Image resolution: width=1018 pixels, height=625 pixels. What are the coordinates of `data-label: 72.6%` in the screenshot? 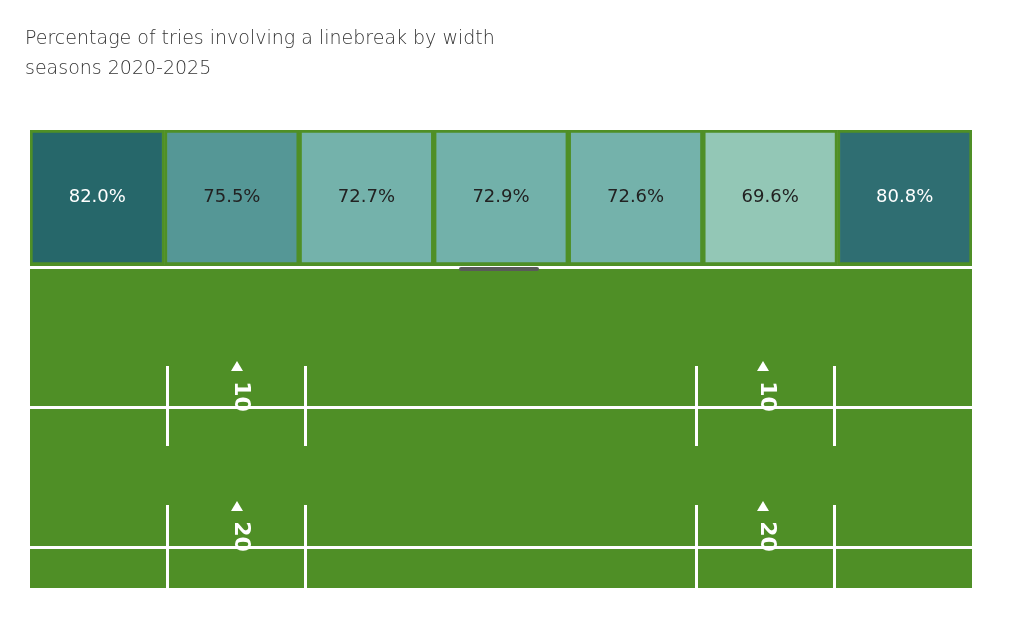 It's located at (635, 196).